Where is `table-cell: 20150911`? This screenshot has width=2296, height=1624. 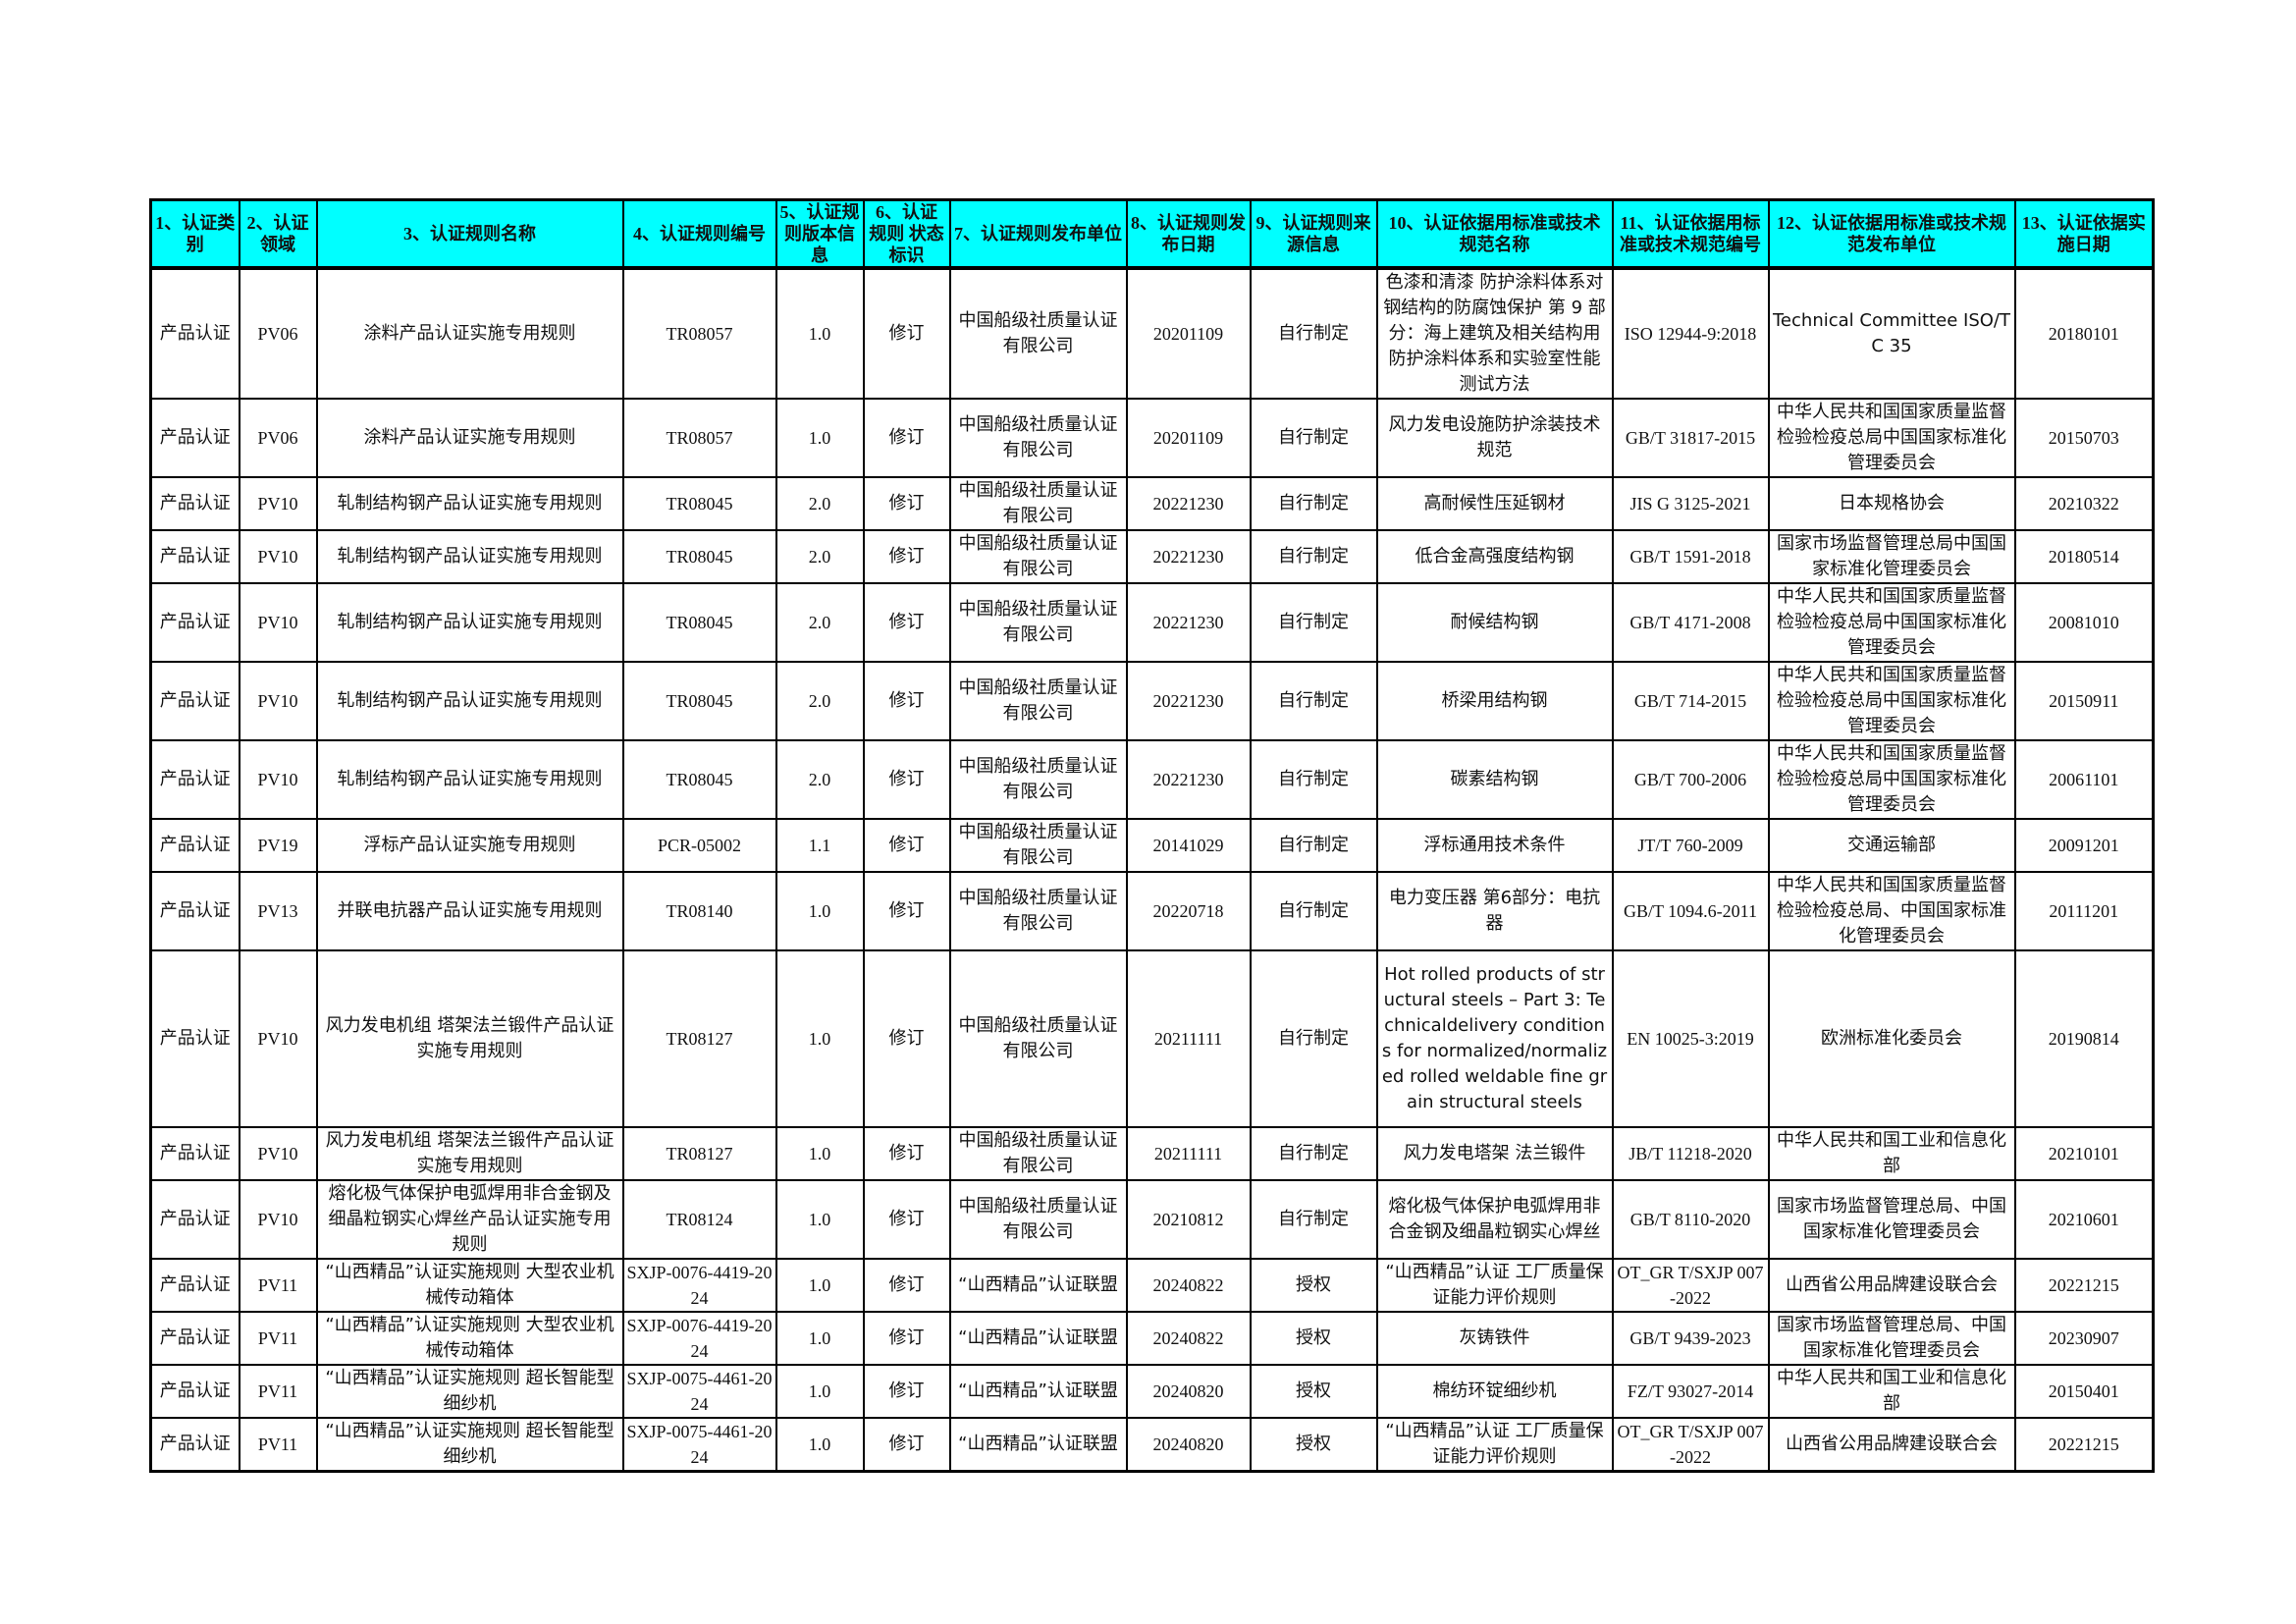
table-cell: 20150911 is located at coordinates (2084, 701).